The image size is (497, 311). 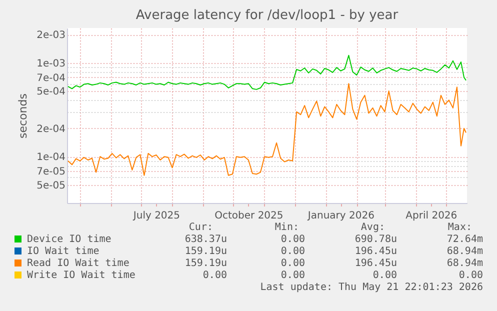 What do you see at coordinates (464, 240) in the screenshot?
I see `text: 72.64m` at bounding box center [464, 240].